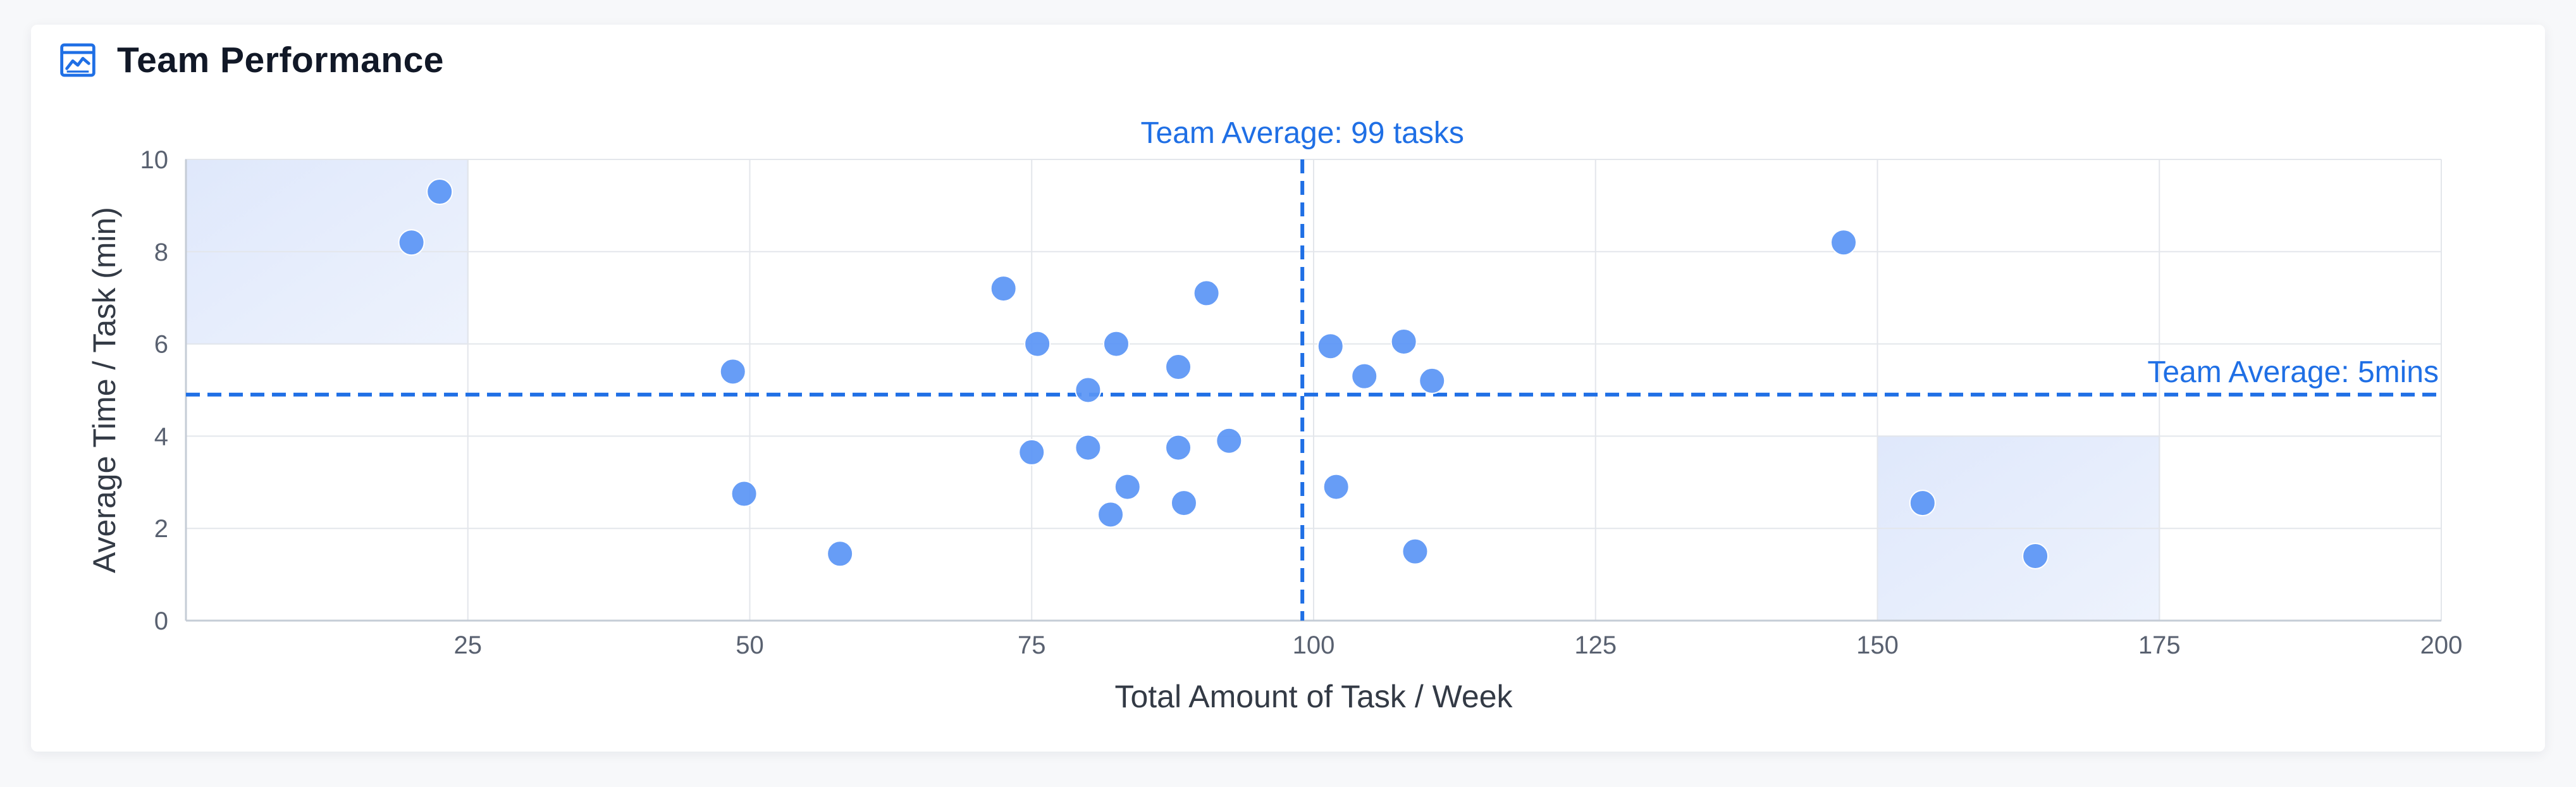  I want to click on x-tick-label: 200, so click(2441, 645).